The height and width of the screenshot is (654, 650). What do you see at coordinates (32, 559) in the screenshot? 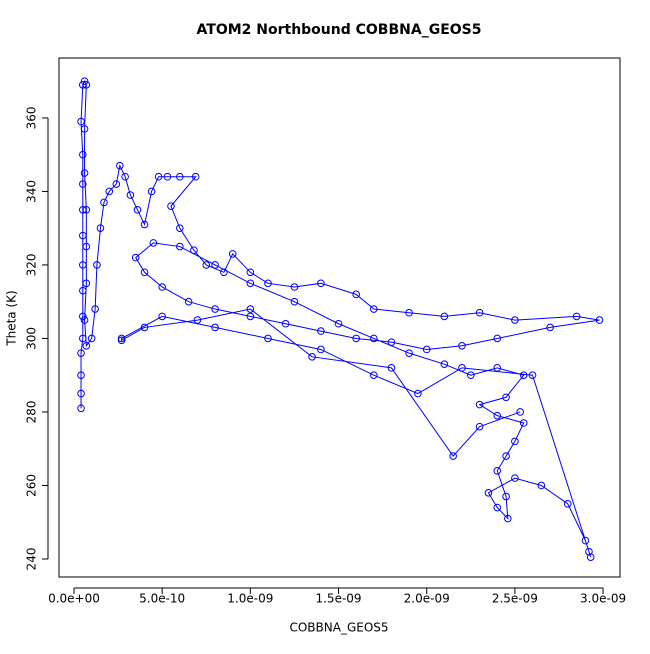
I see `y-tick-label: 240` at bounding box center [32, 559].